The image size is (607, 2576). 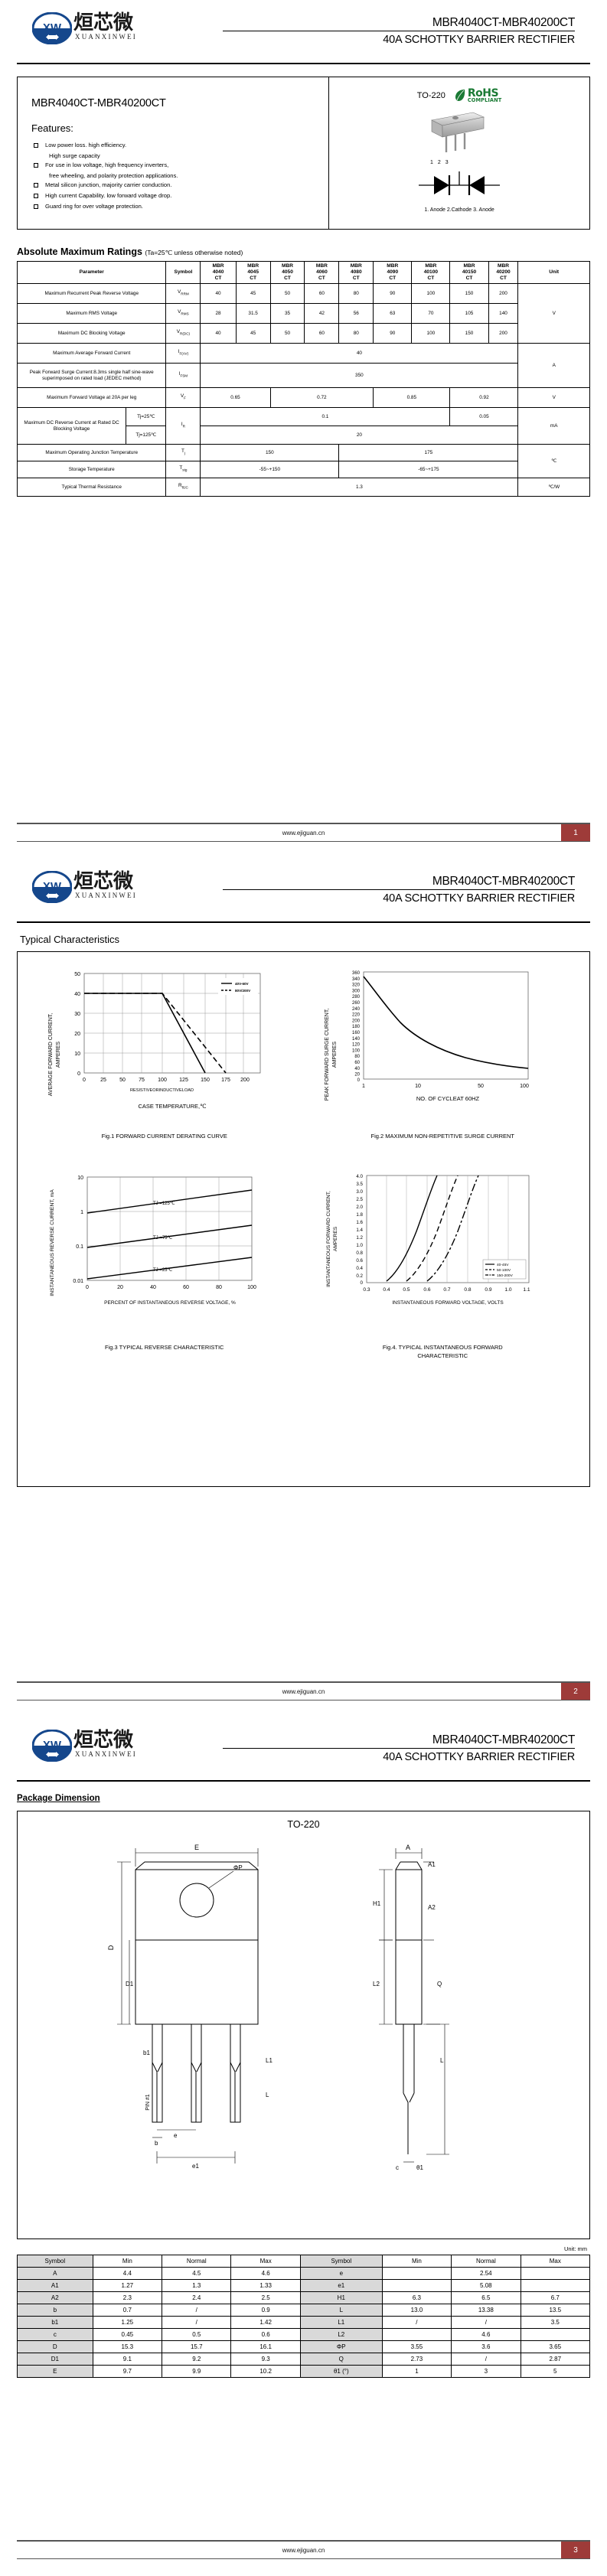 I want to click on page-number: 2, so click(x=576, y=1691).